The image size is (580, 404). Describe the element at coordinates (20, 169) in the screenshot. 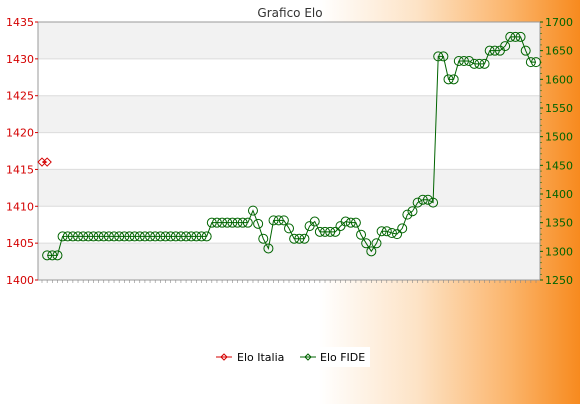

I see `left-tick-label: 1415` at that location.